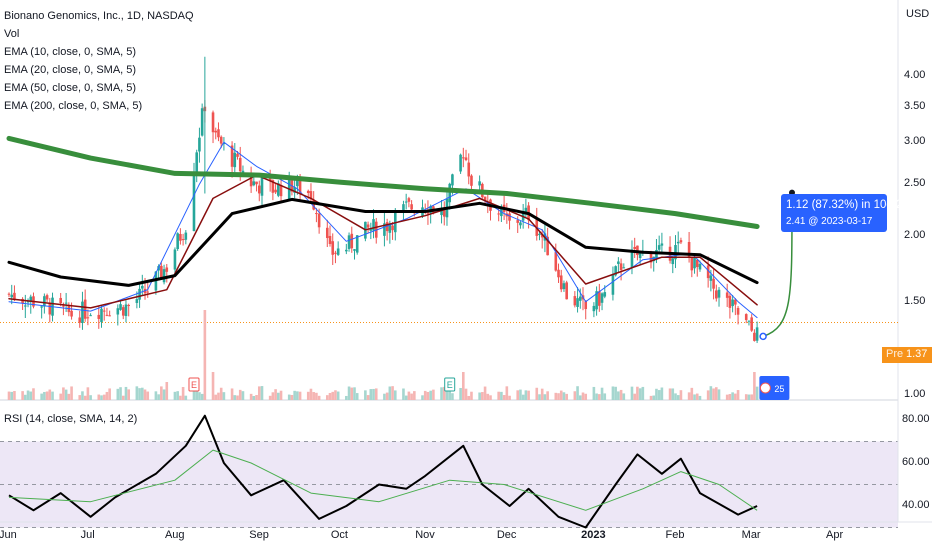 The width and height of the screenshot is (932, 550). I want to click on legend-vol: Vol, so click(12, 34).